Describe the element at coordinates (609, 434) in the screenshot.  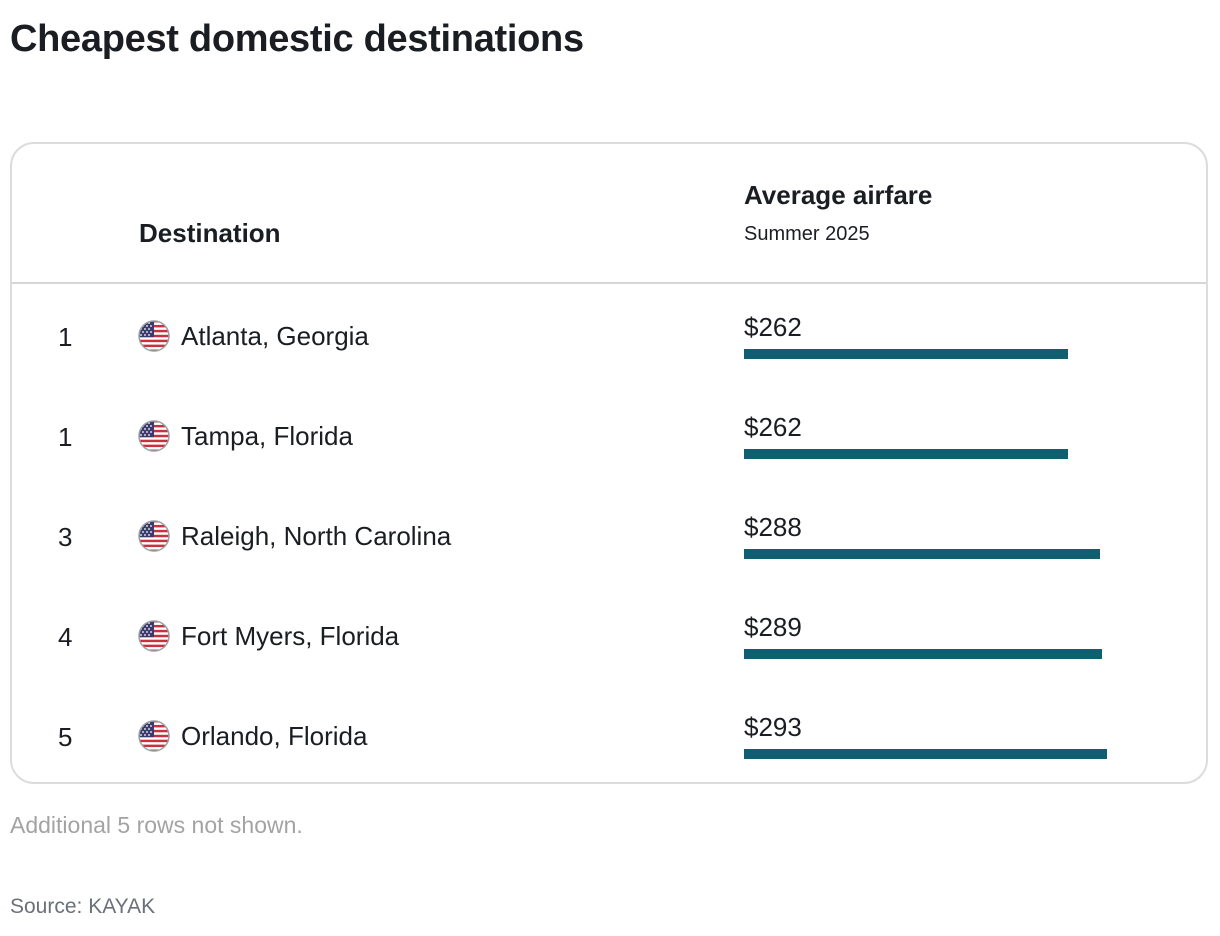
I see `table-row: 1 Tampa, Florida $262` at that location.